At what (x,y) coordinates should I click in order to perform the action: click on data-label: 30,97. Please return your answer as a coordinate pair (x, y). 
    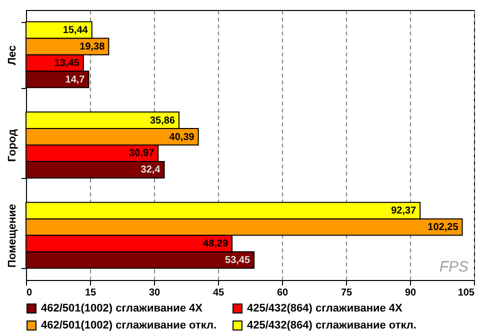
    Looking at the image, I should click on (142, 154).